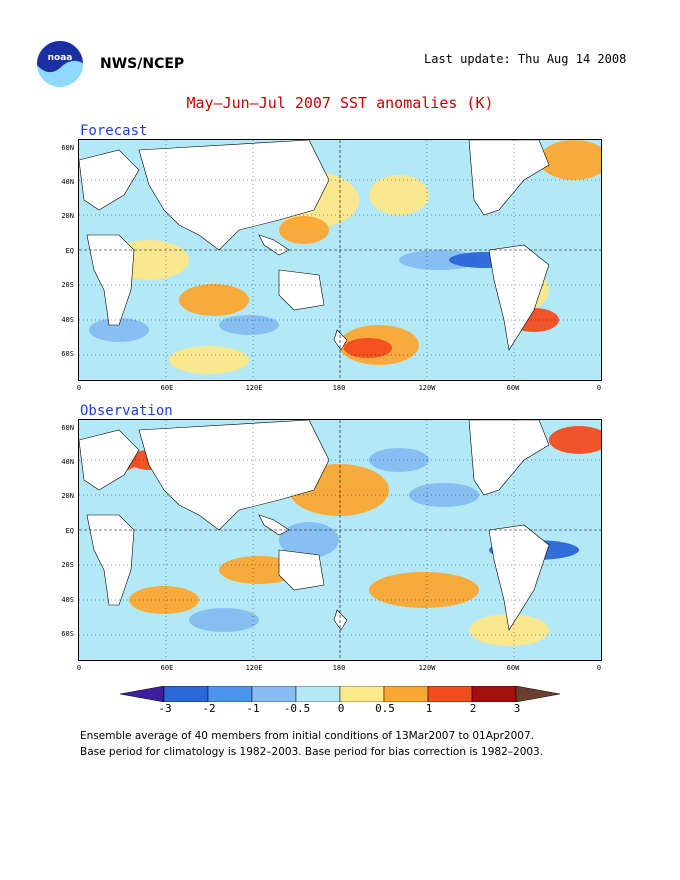 The image size is (680, 880). What do you see at coordinates (254, 388) in the screenshot?
I see `forecast-xlabel: 120E` at bounding box center [254, 388].